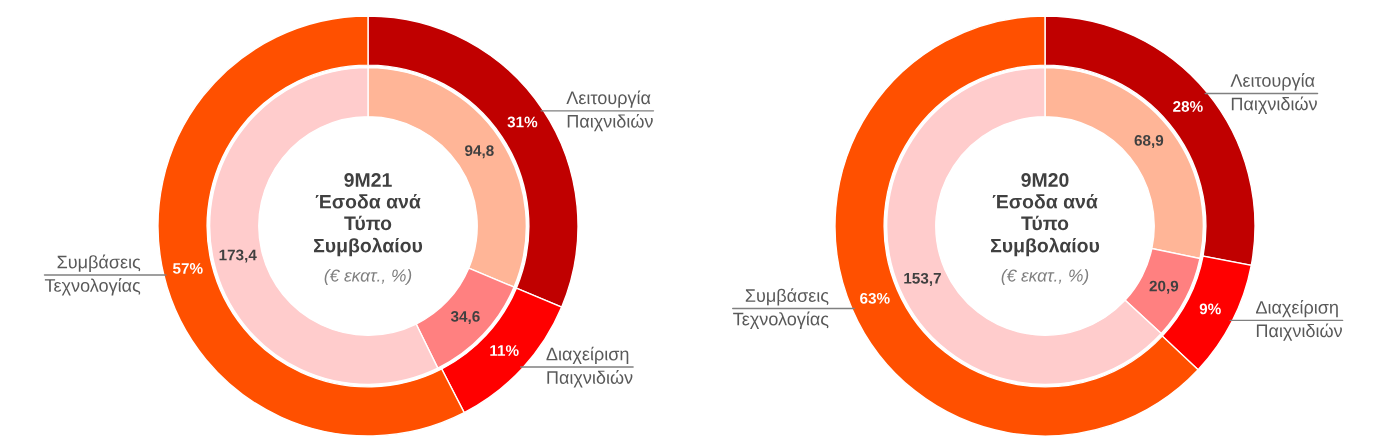 This screenshot has height=437, width=1392. What do you see at coordinates (465, 317) in the screenshot?
I see `data-label: 34,6` at bounding box center [465, 317].